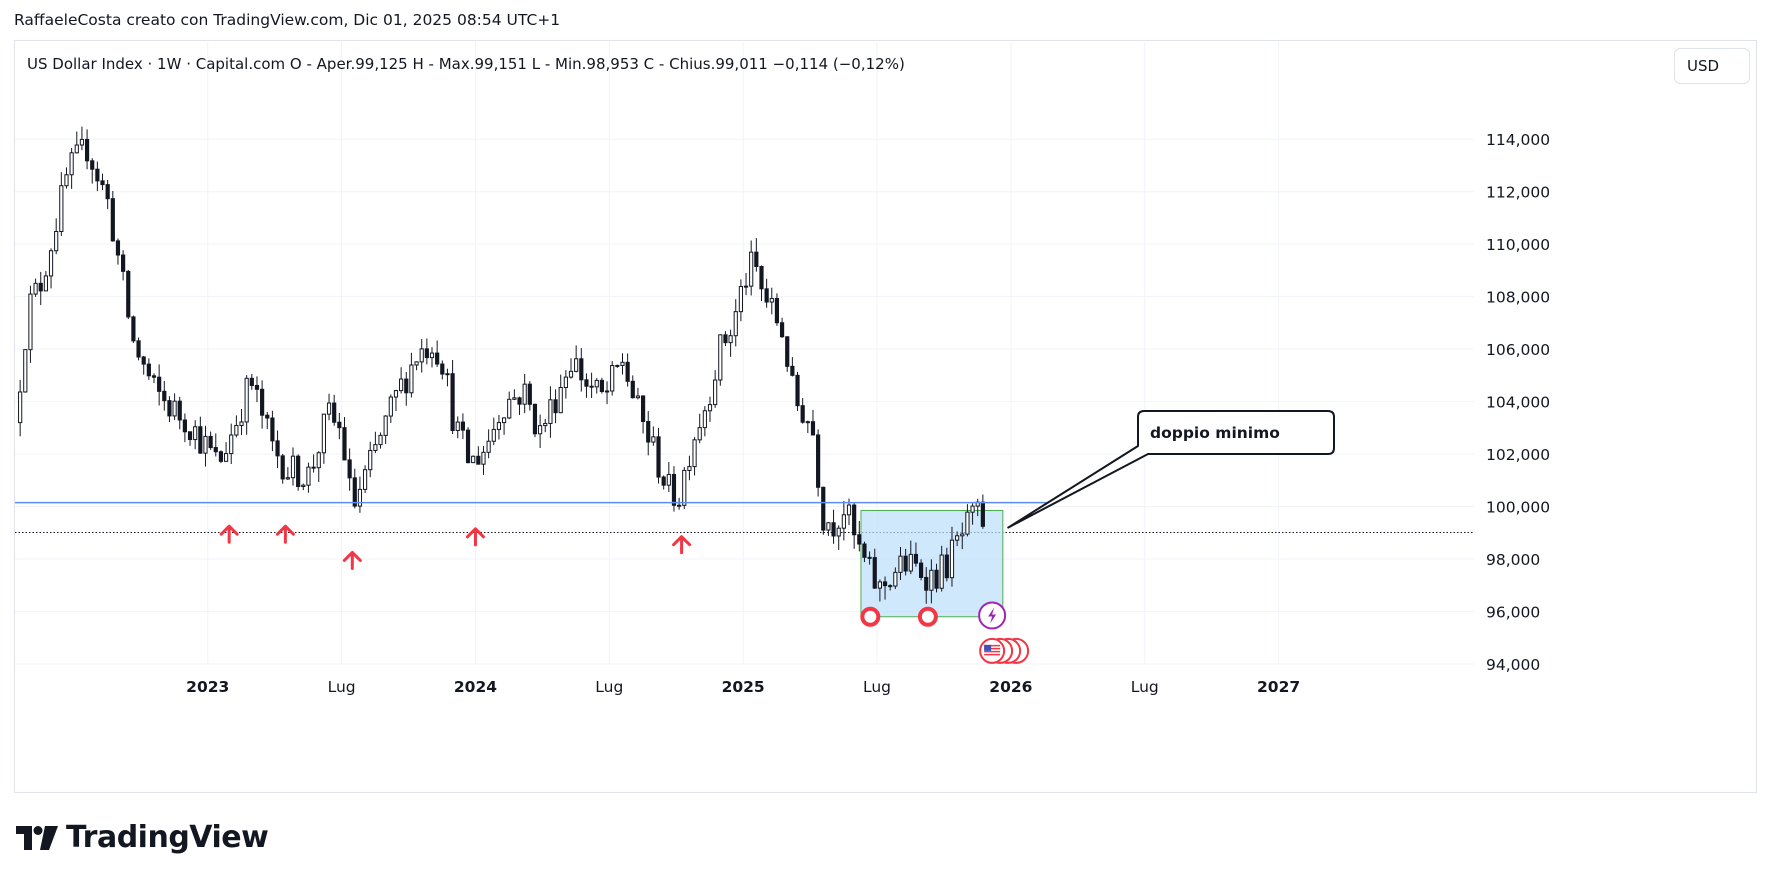 This screenshot has height=883, width=1772. Describe the element at coordinates (1004, 632) in the screenshot. I see `event-markers` at that location.